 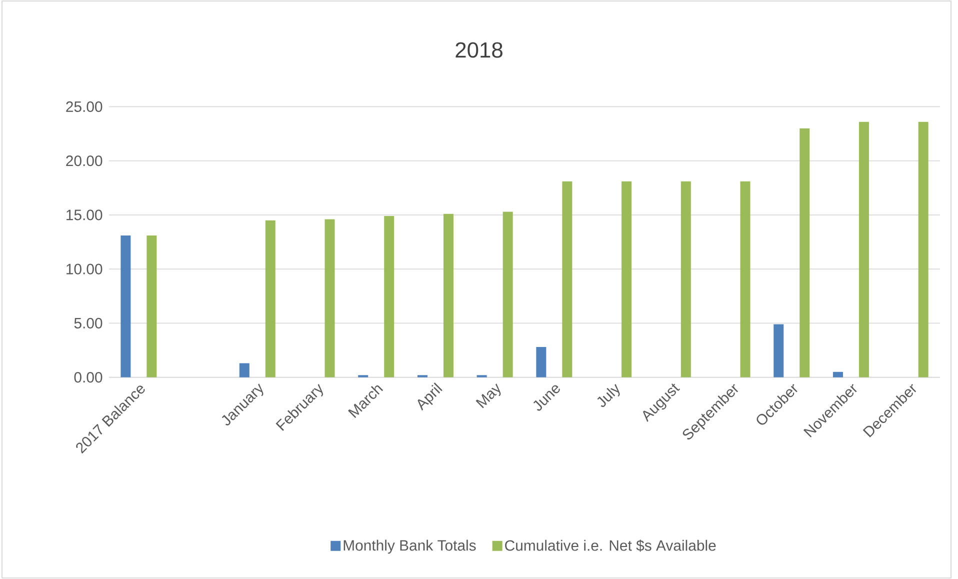 I want to click on x-tick-label: May, so click(x=488, y=396).